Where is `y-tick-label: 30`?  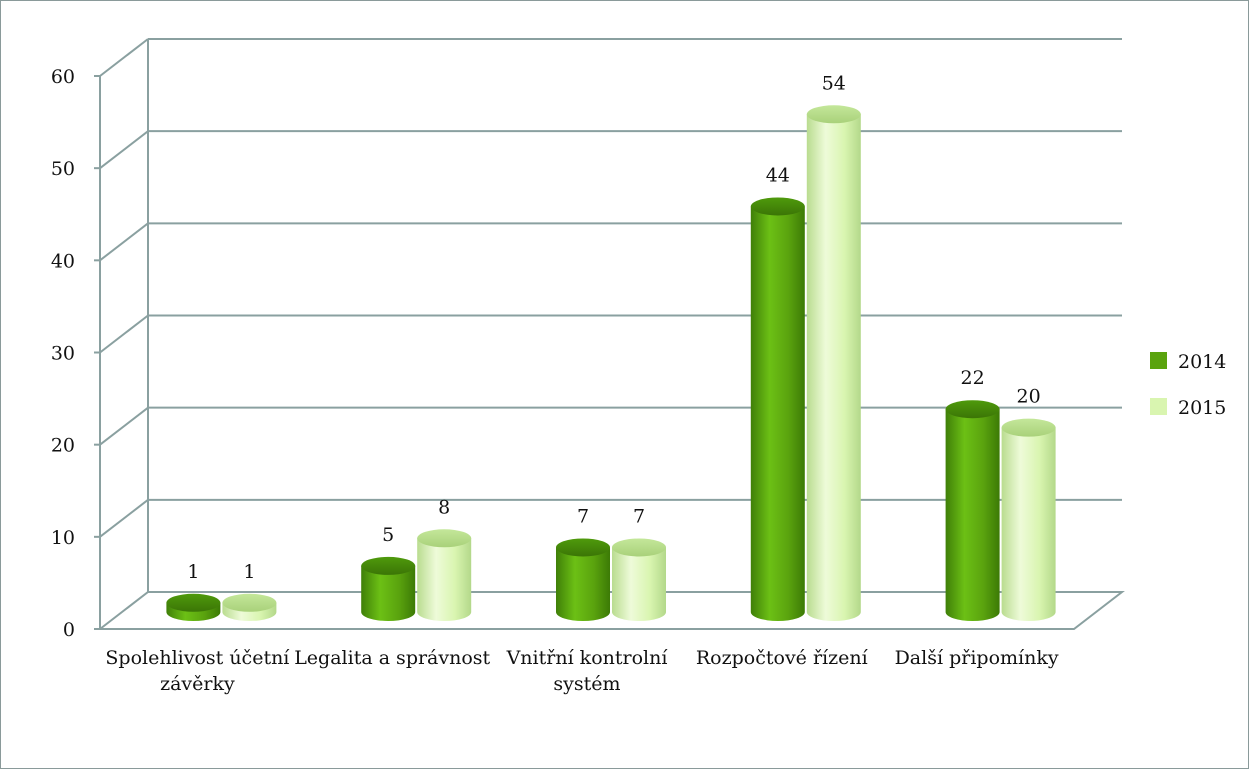 y-tick-label: 30 is located at coordinates (63, 354).